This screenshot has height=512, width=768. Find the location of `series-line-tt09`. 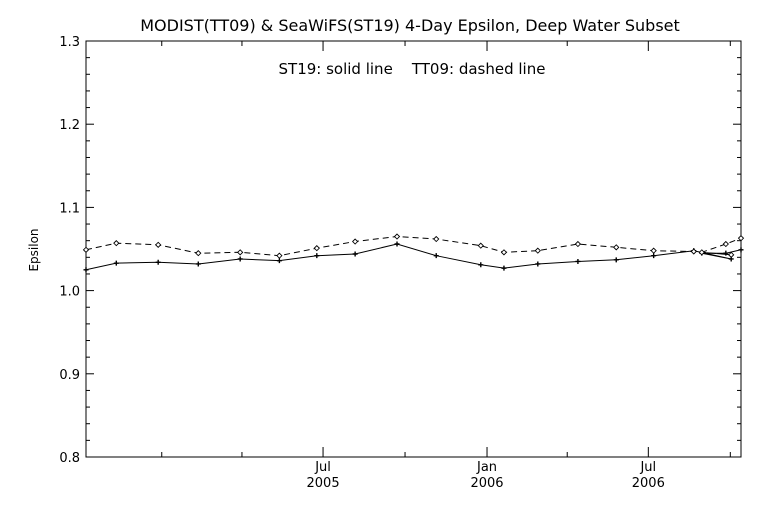

series-line-tt09 is located at coordinates (413, 246).